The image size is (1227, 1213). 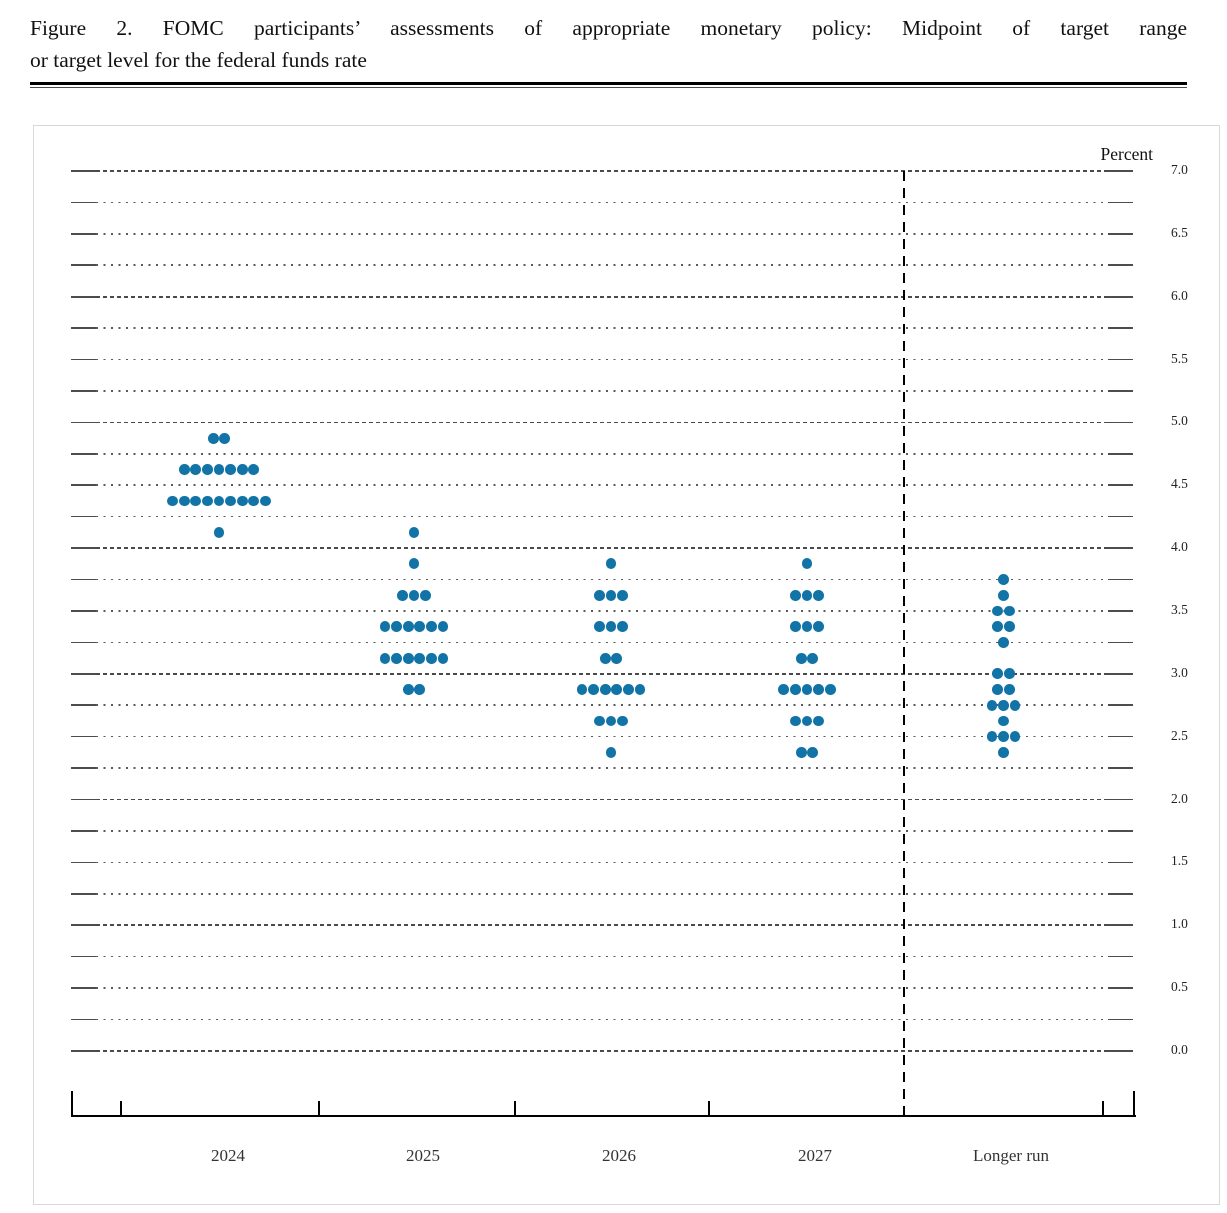 I want to click on x-category-label: 2026, so click(x=619, y=1155).